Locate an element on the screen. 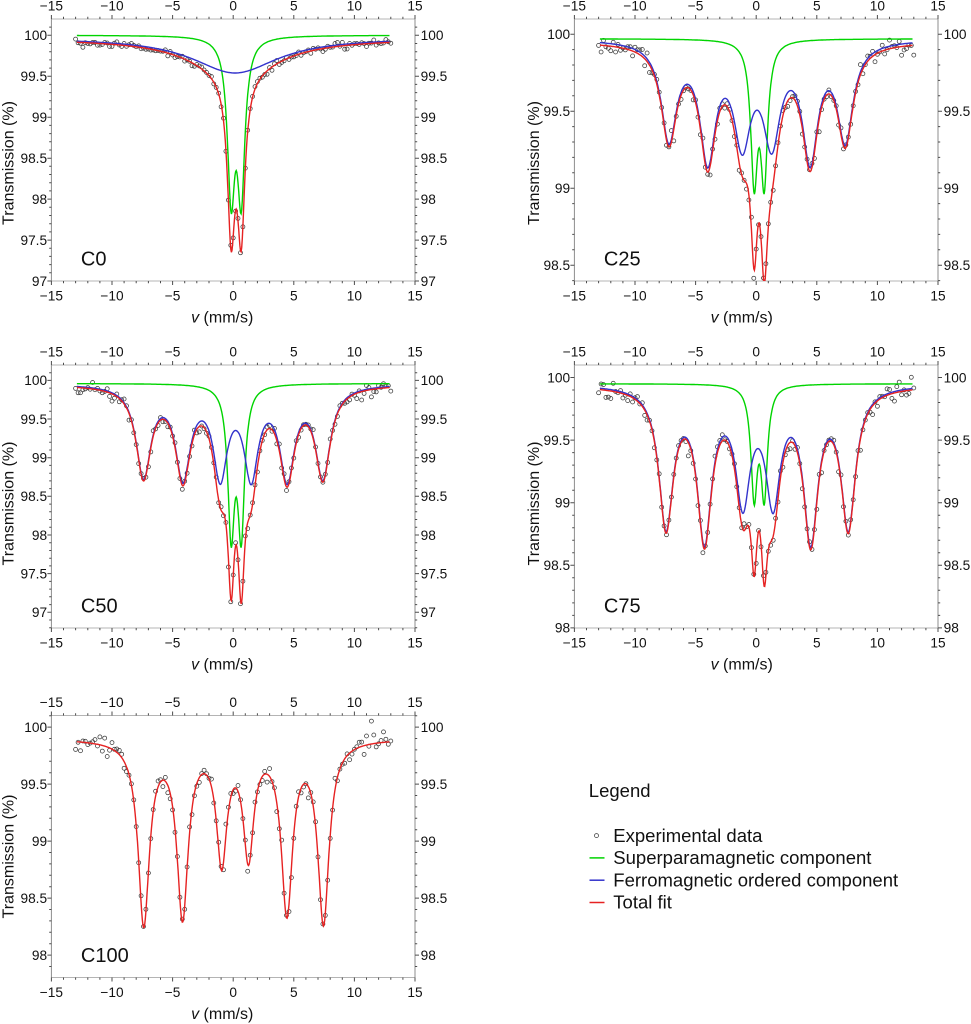 Image resolution: width=971 pixels, height=1024 pixels. svg-text: Legend is located at coordinates (620, 790).